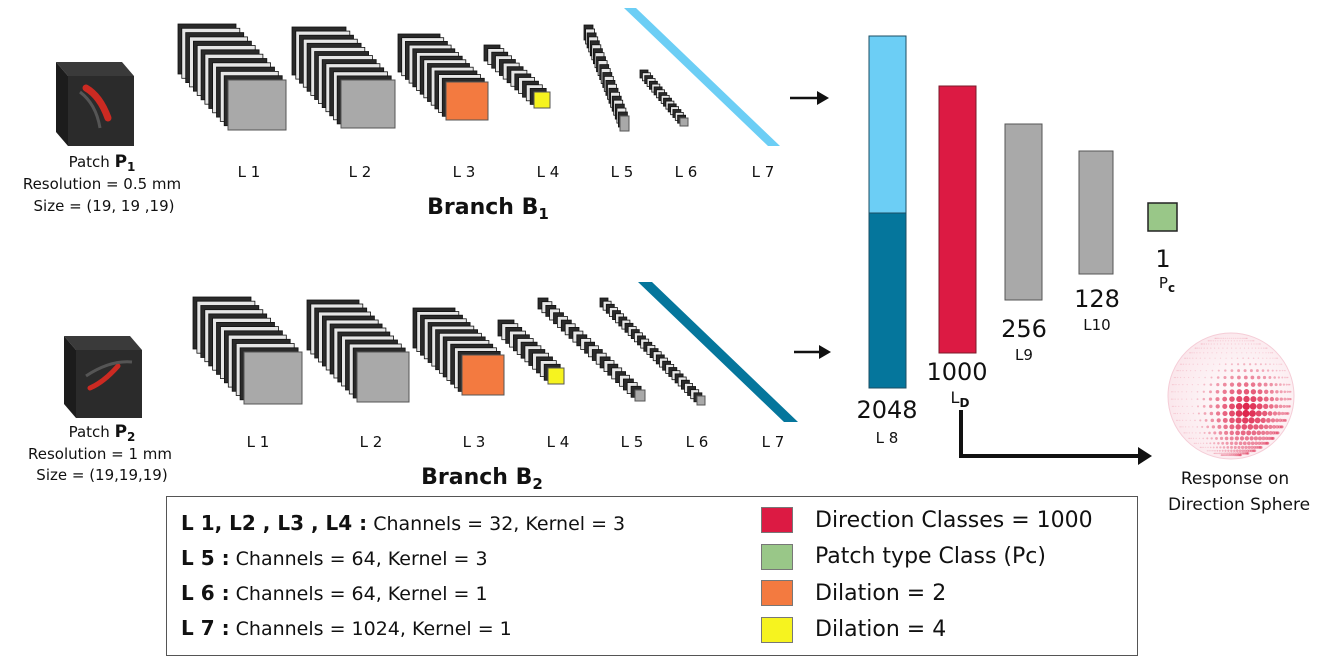 The width and height of the screenshot is (1336, 660). What do you see at coordinates (358, 351) in the screenshot?
I see `b2-l2-stack` at bounding box center [358, 351].